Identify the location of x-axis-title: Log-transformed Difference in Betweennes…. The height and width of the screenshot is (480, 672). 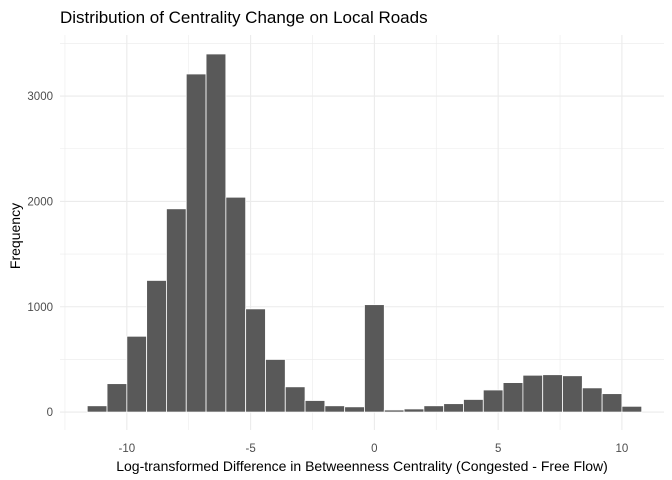
(362, 466).